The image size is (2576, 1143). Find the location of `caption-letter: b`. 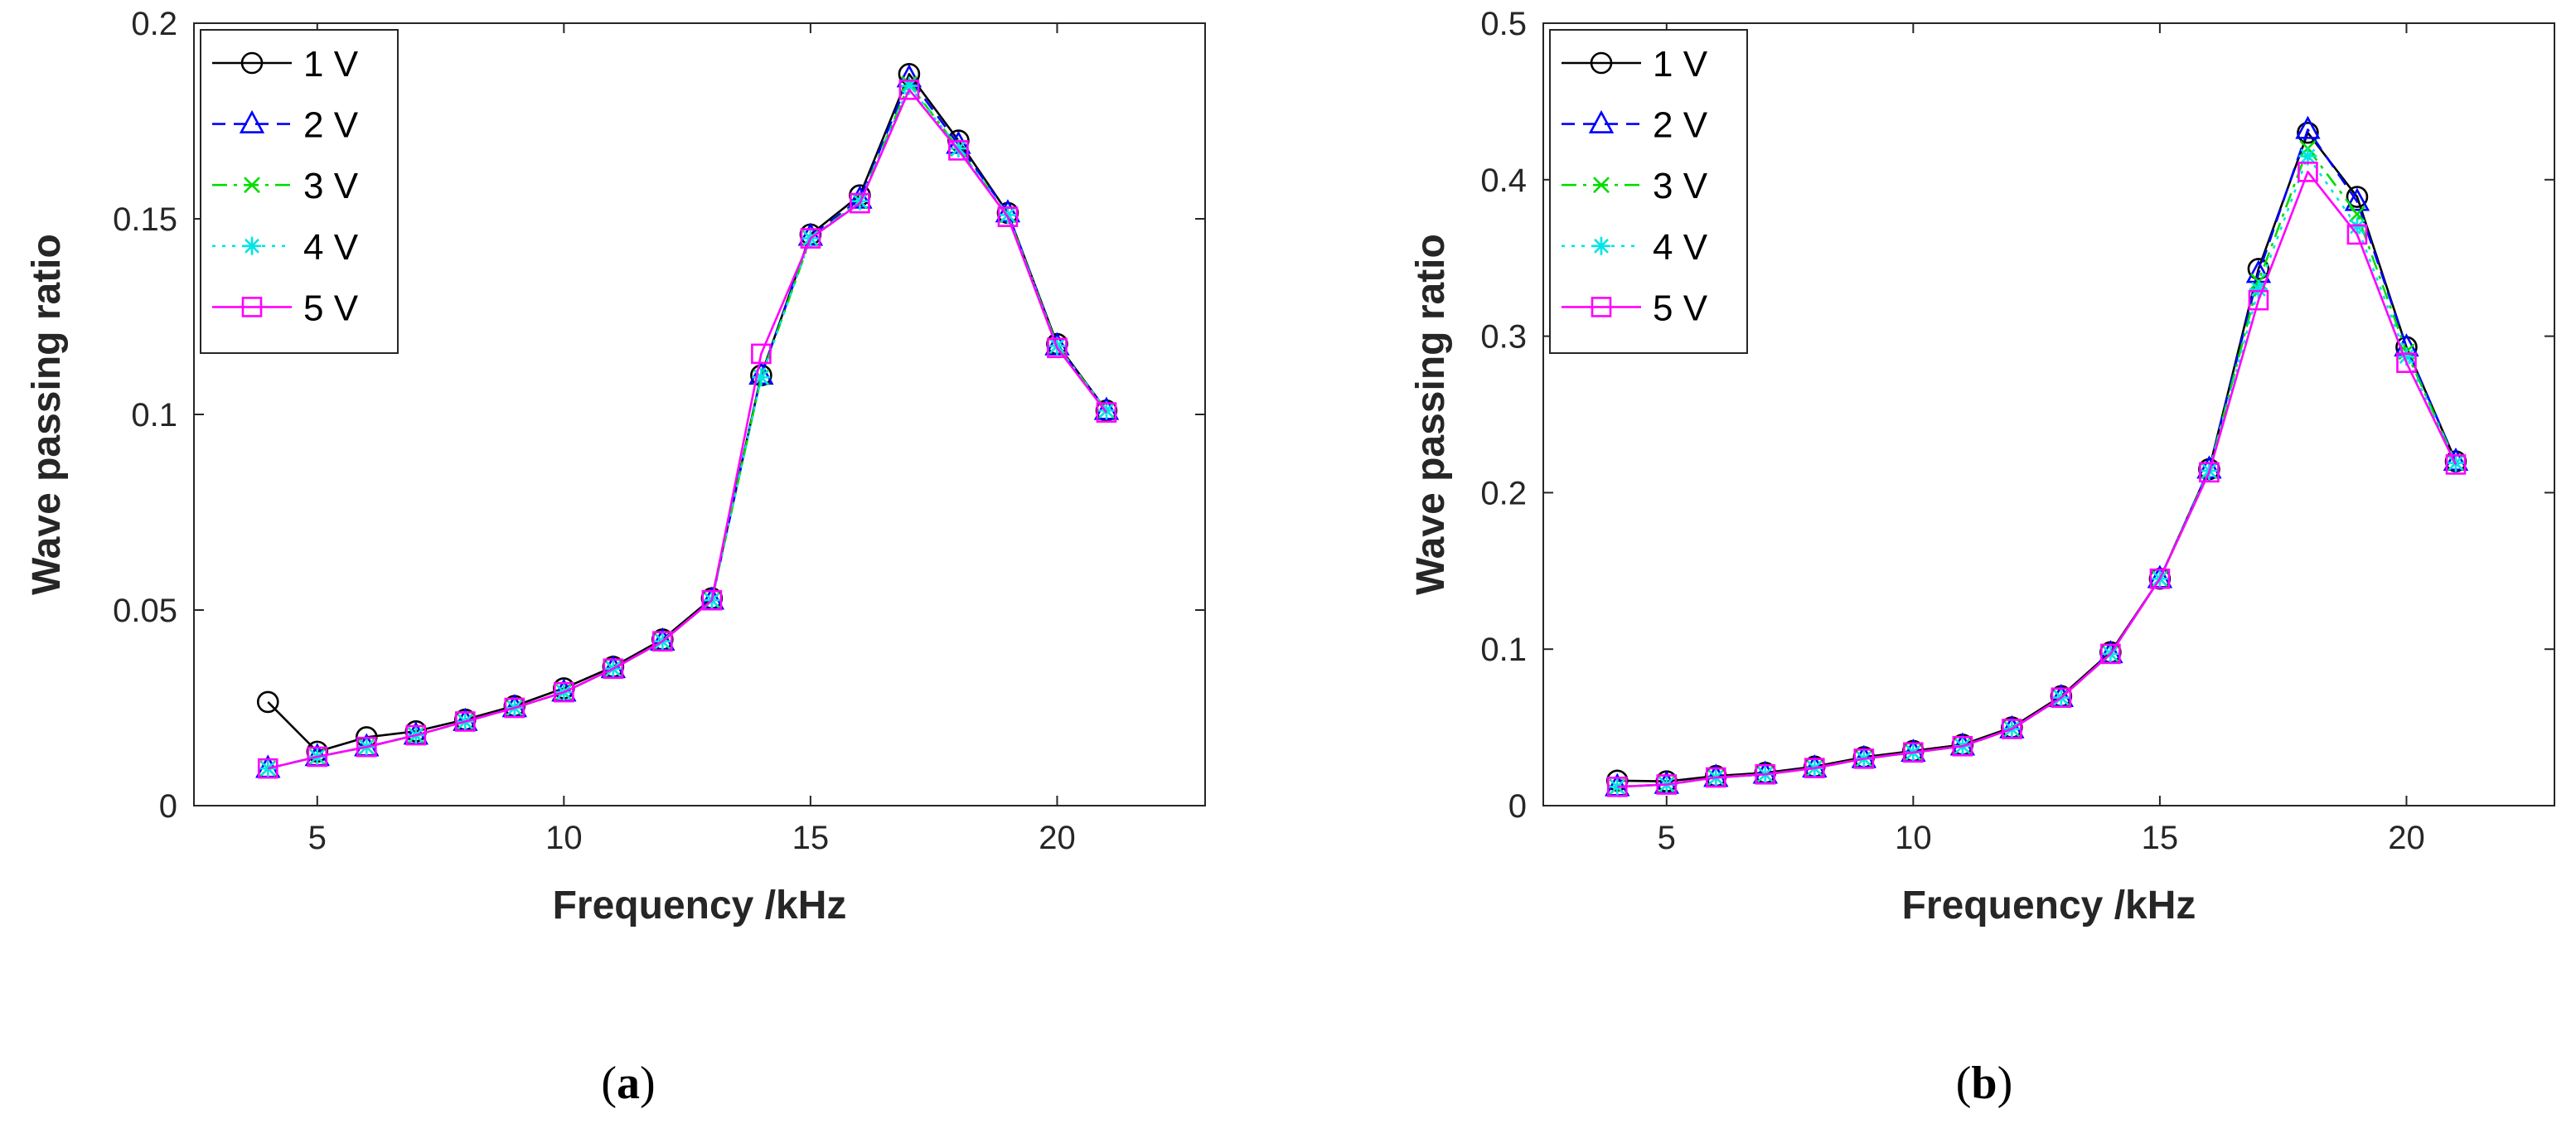

caption-letter: b is located at coordinates (1984, 1083).